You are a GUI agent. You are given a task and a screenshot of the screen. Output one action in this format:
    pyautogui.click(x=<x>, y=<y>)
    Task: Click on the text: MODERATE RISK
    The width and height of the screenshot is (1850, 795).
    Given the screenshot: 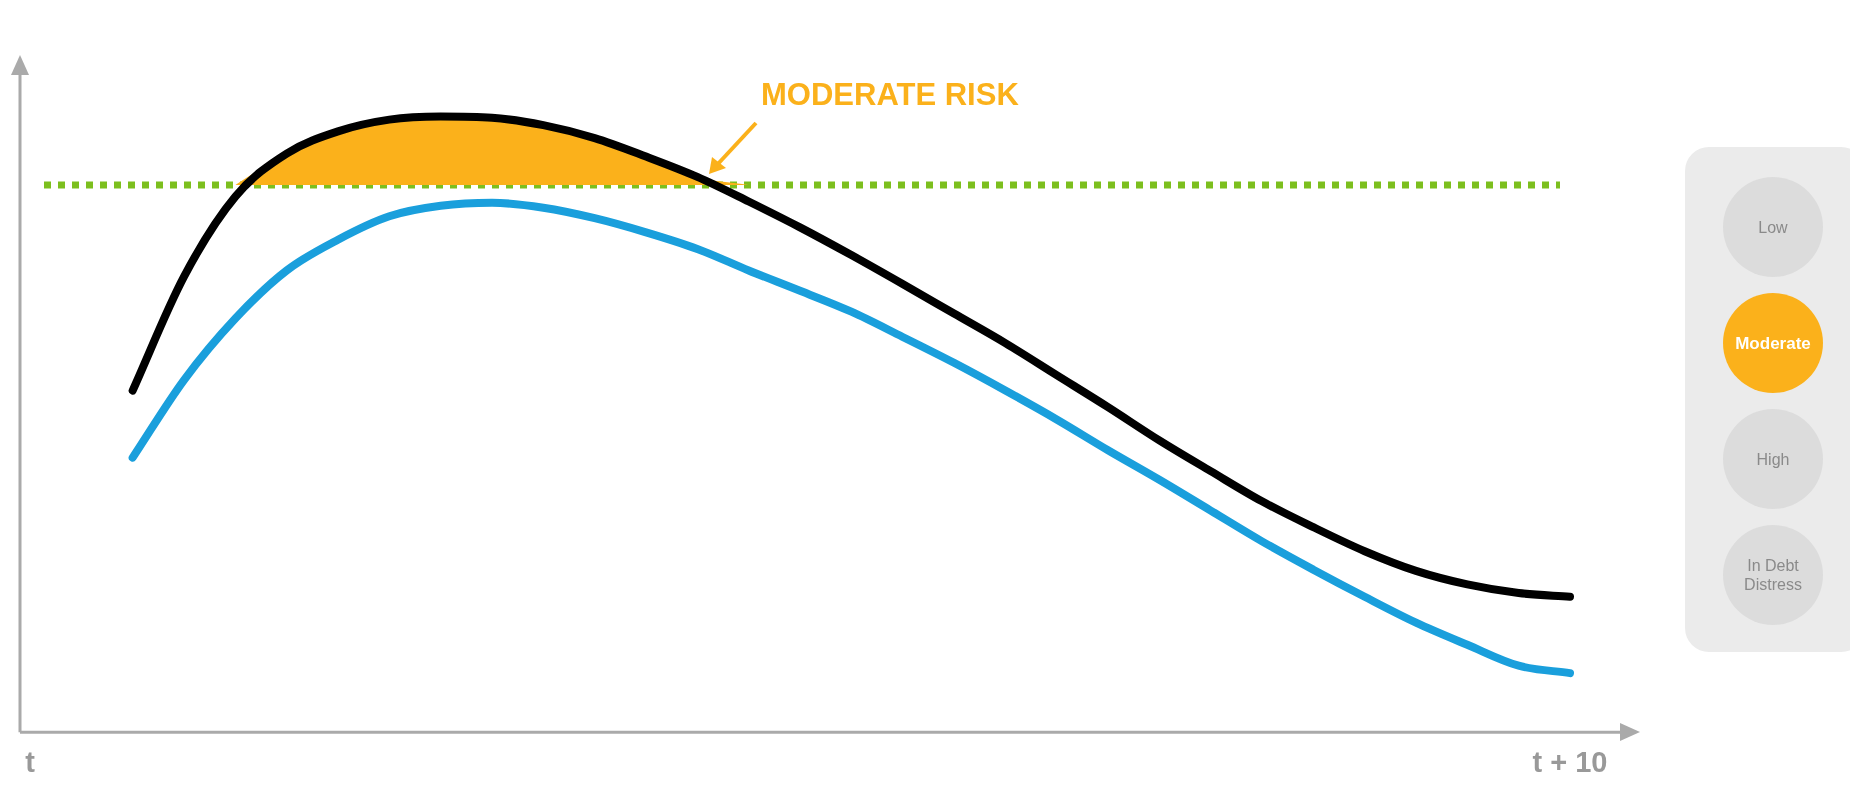 What is the action you would take?
    pyautogui.click(x=890, y=95)
    